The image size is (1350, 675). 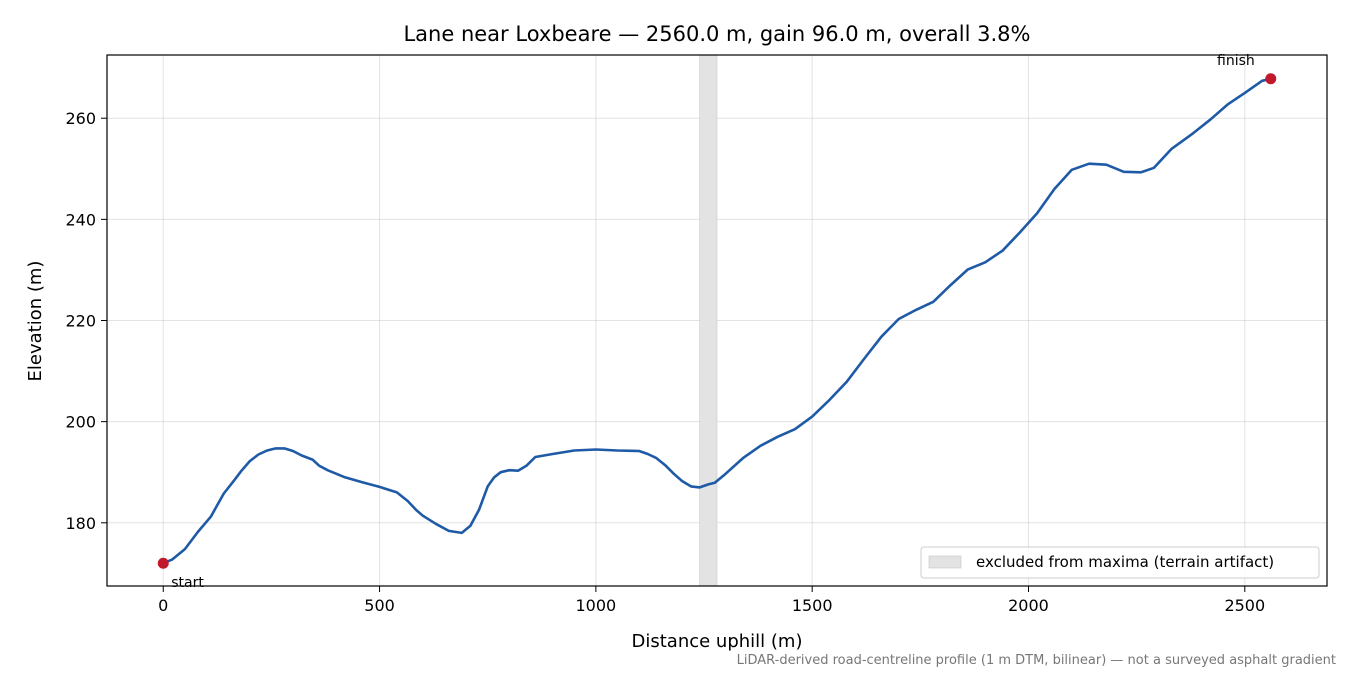 I want to click on y-axis-label: Elevation (m), so click(x=35, y=321).